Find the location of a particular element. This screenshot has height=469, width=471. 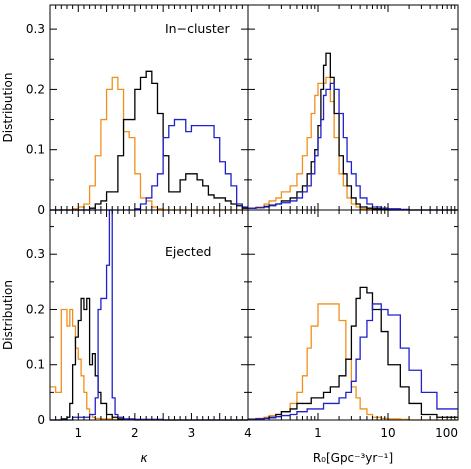

x-tick-label: 10 is located at coordinates (387, 433).